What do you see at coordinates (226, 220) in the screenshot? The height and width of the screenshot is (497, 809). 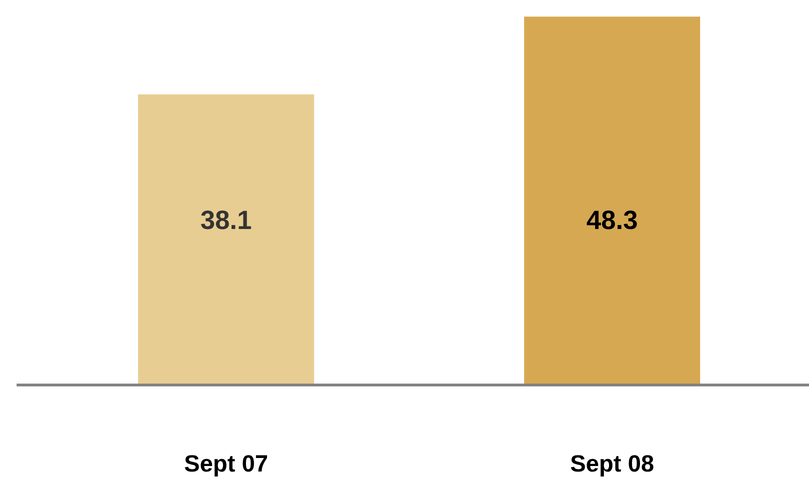 I see `data-label: 38.1` at bounding box center [226, 220].